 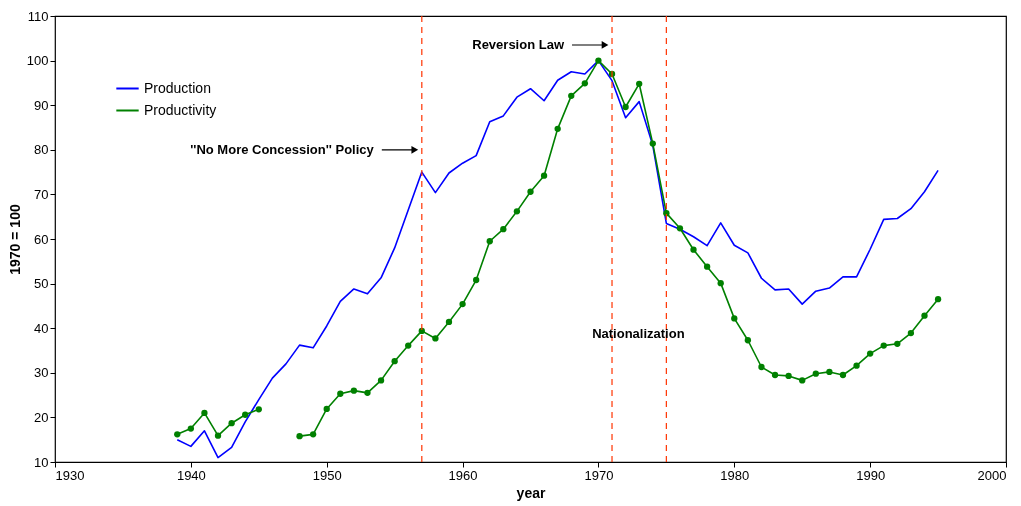 What do you see at coordinates (638, 333) in the screenshot?
I see `ref-line-label: Nationalization` at bounding box center [638, 333].